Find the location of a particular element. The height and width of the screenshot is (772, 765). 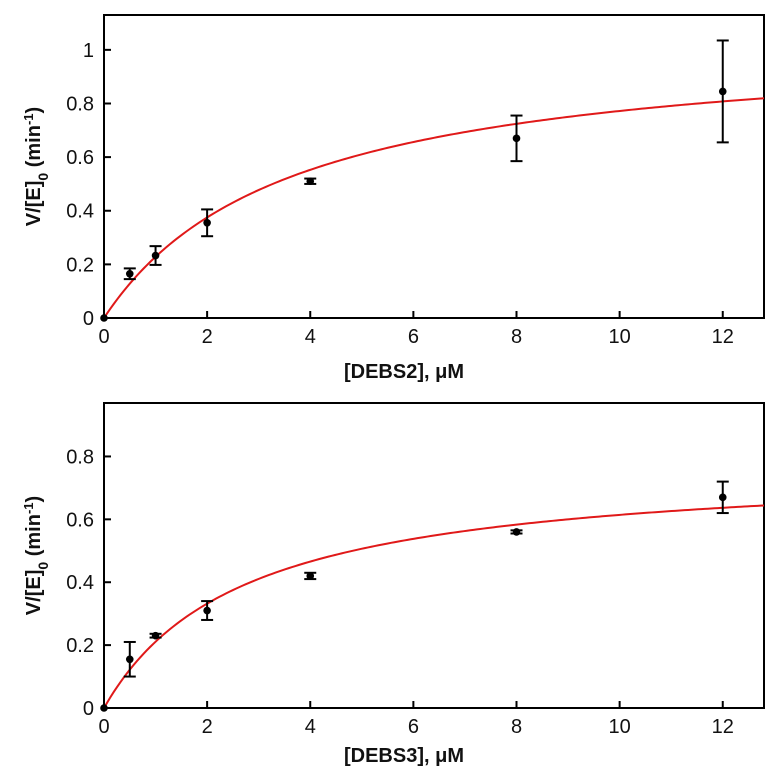

y-tick-label: 1 is located at coordinates (88, 51).